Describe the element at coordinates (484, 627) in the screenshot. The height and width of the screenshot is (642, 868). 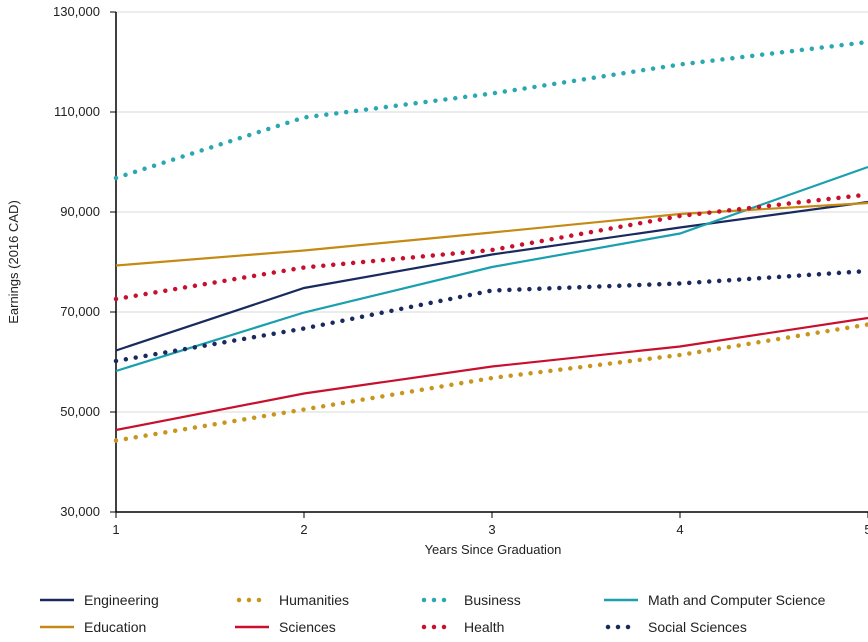
I see `legend-label: Health` at that location.